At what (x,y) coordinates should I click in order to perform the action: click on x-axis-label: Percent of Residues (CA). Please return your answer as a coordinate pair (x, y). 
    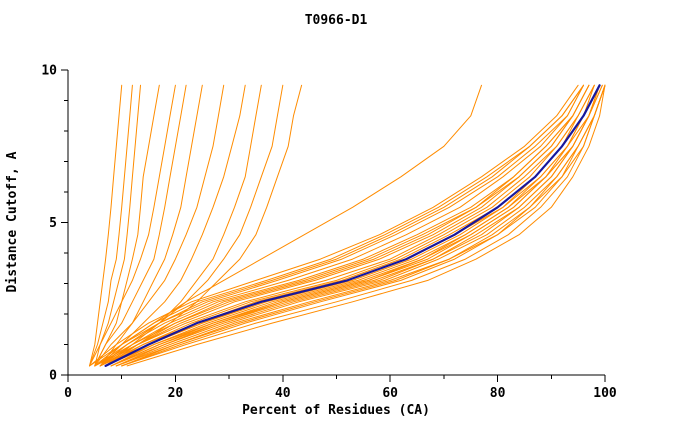
    Looking at the image, I should click on (336, 410).